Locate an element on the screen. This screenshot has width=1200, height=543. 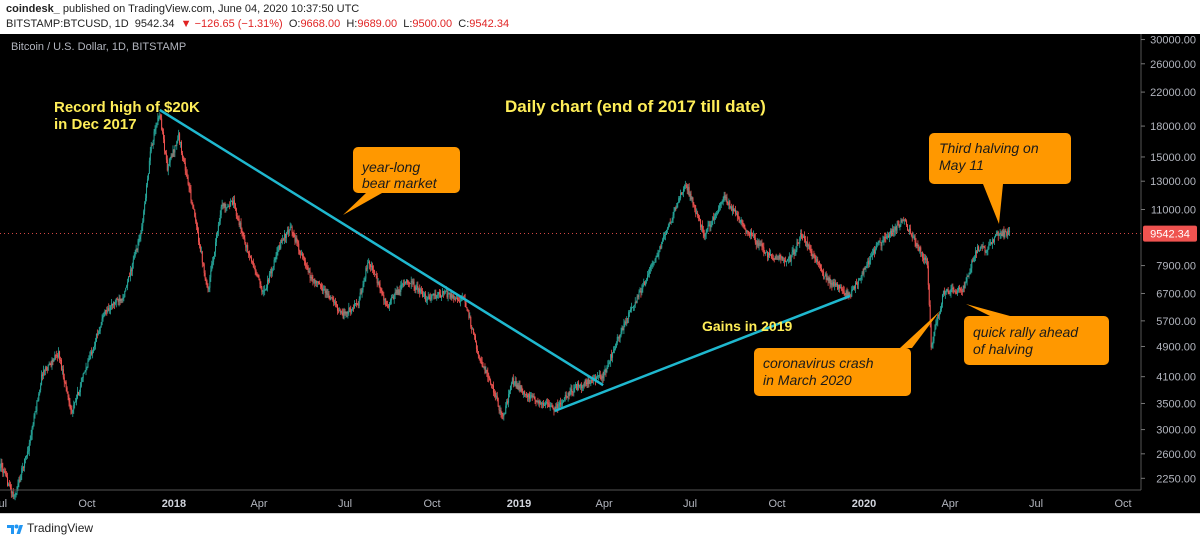
author-name: coindesk_ is located at coordinates (33, 9).